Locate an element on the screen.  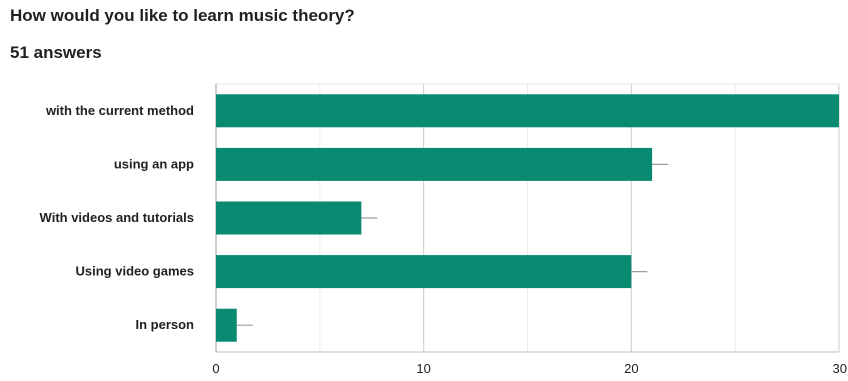
x-tick-label: 10 is located at coordinates (423, 368).